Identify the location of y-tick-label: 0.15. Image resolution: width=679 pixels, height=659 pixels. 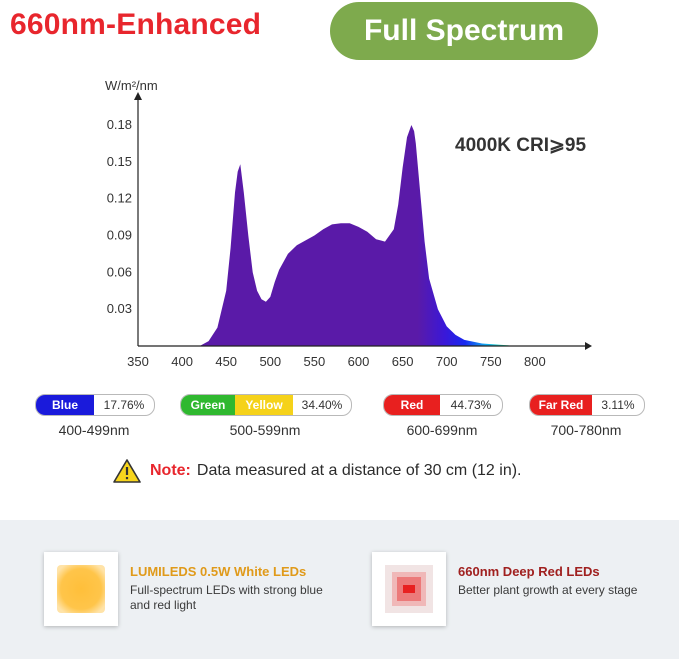
(119, 161).